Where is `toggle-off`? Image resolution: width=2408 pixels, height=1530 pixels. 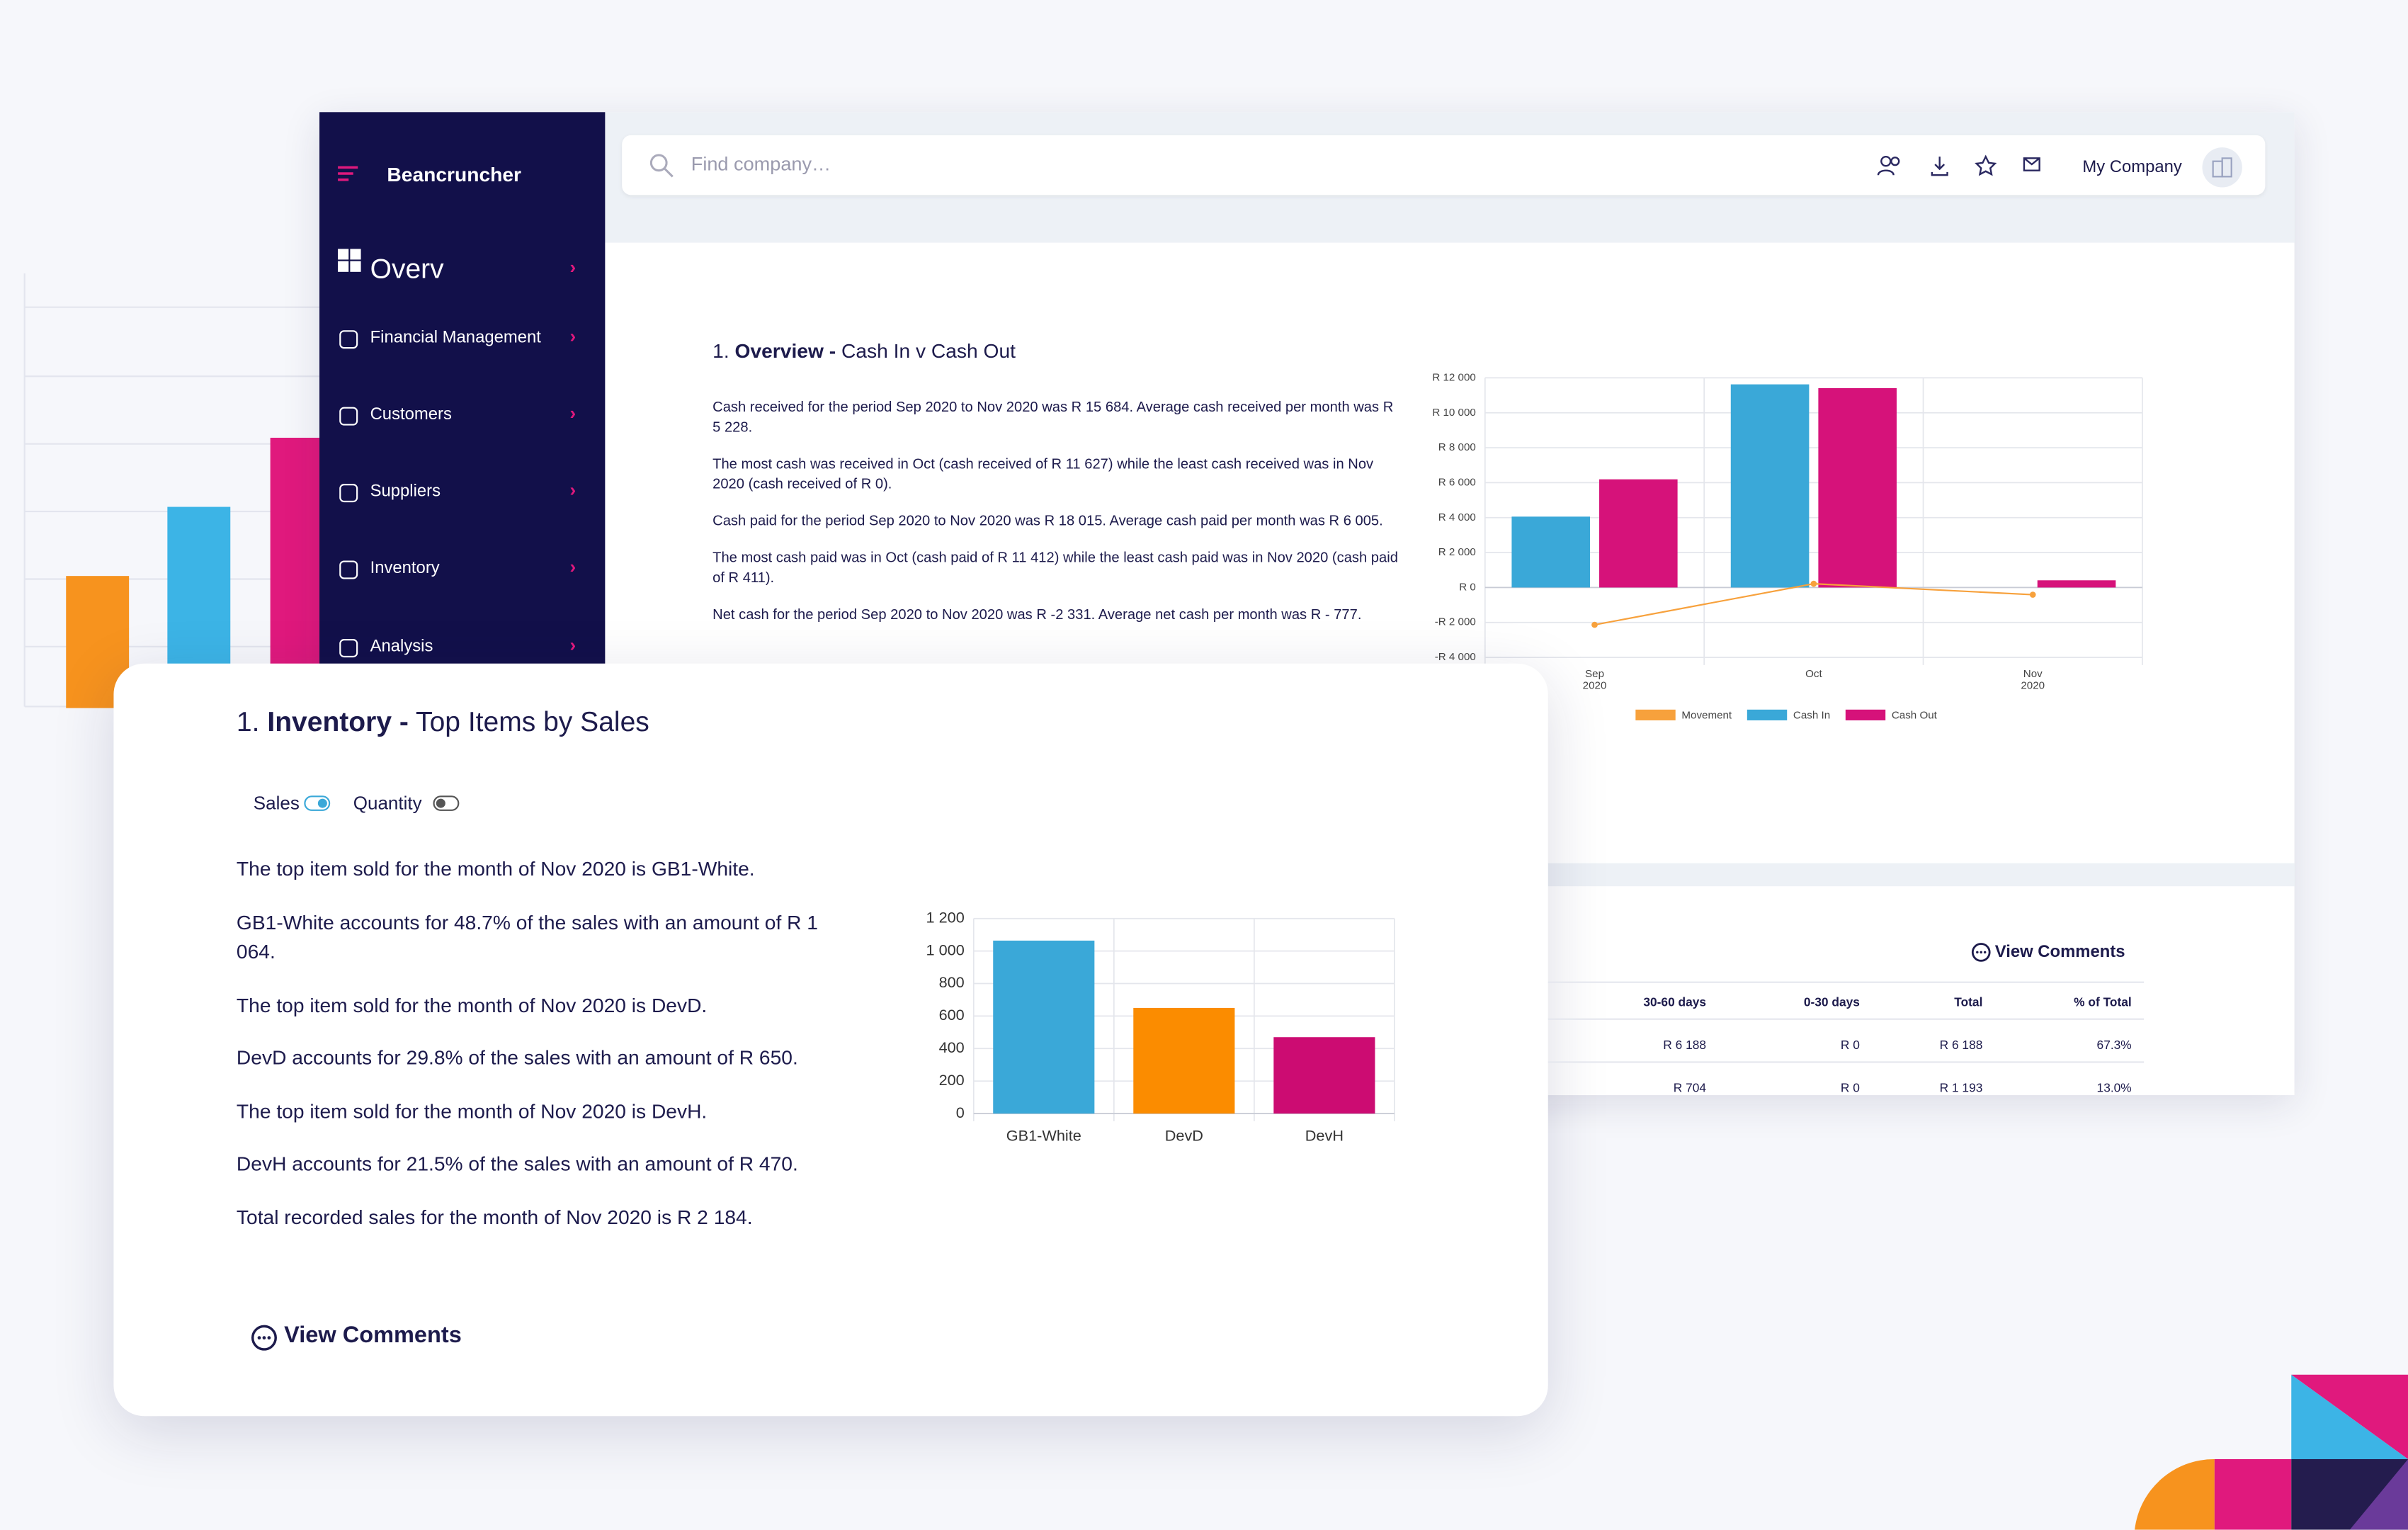 toggle-off is located at coordinates (446, 803).